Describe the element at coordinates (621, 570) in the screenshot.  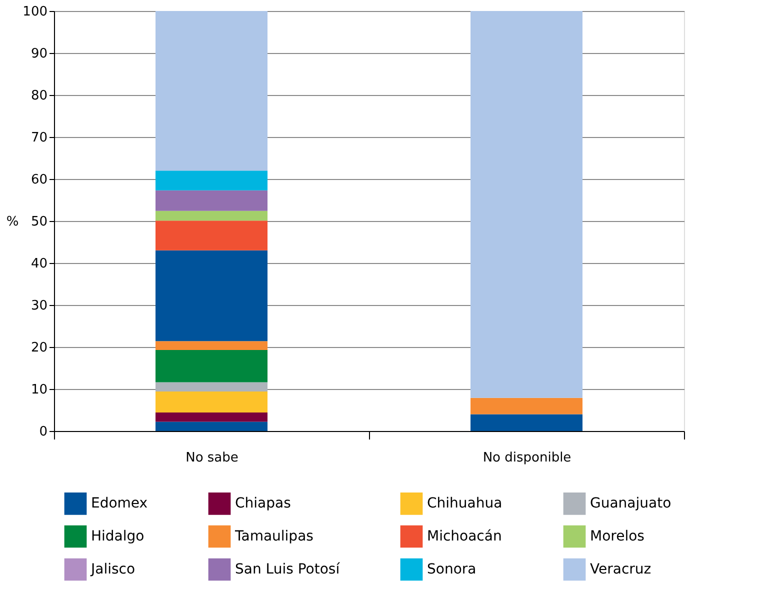
I see `legend-label: Veracruz` at that location.